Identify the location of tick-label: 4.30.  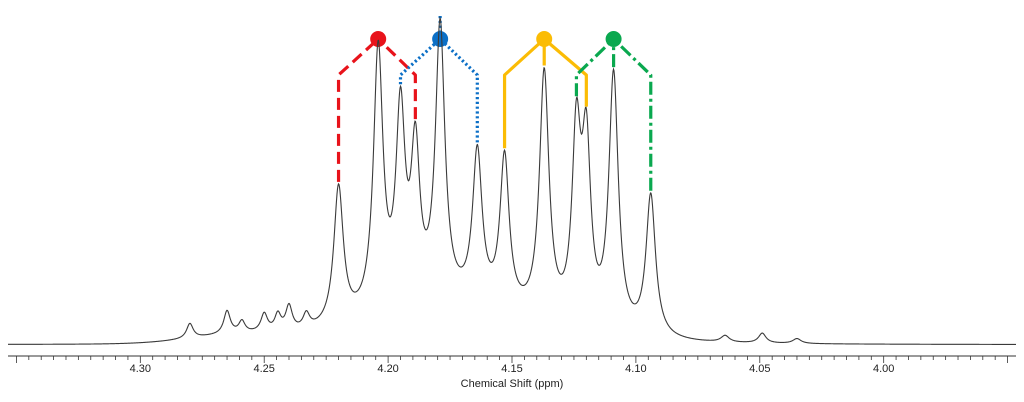
(140, 369).